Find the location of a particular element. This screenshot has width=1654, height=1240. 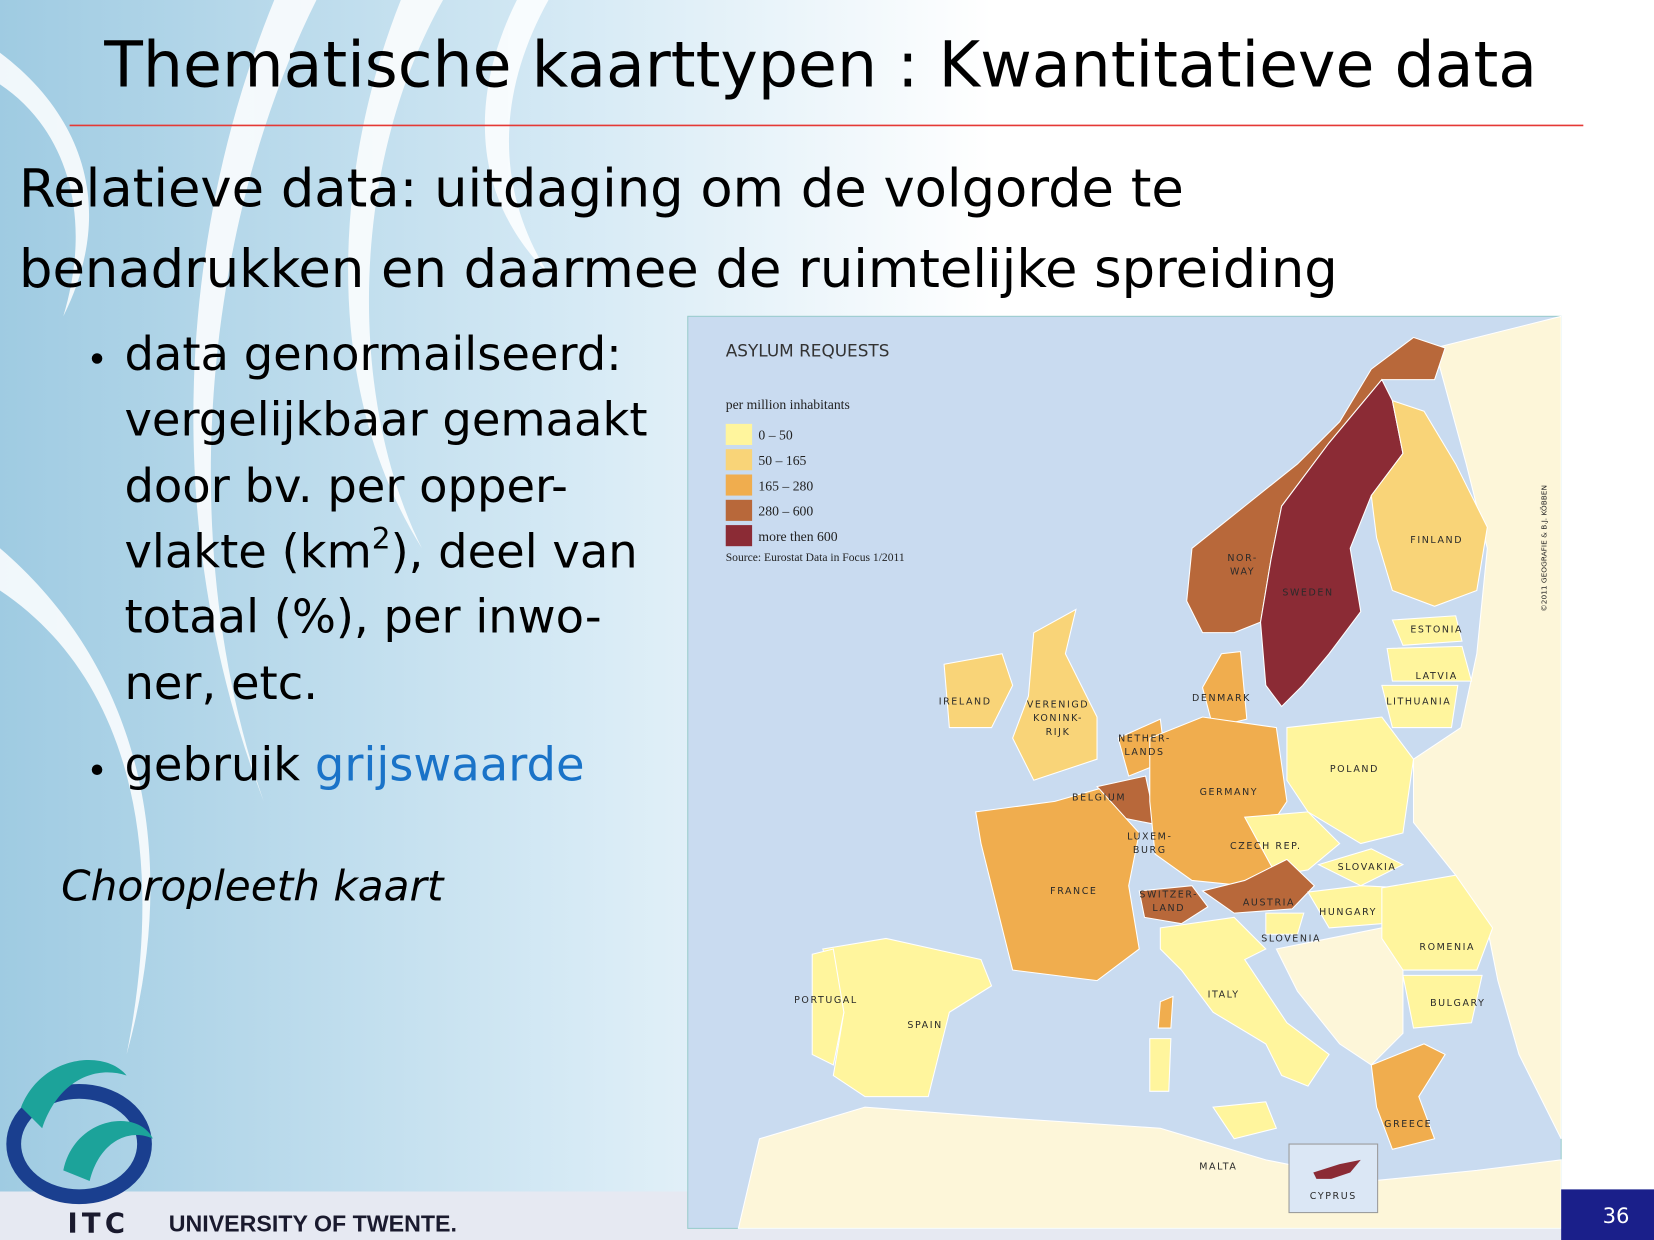

country-label: LATVIA is located at coordinates (1437, 676).